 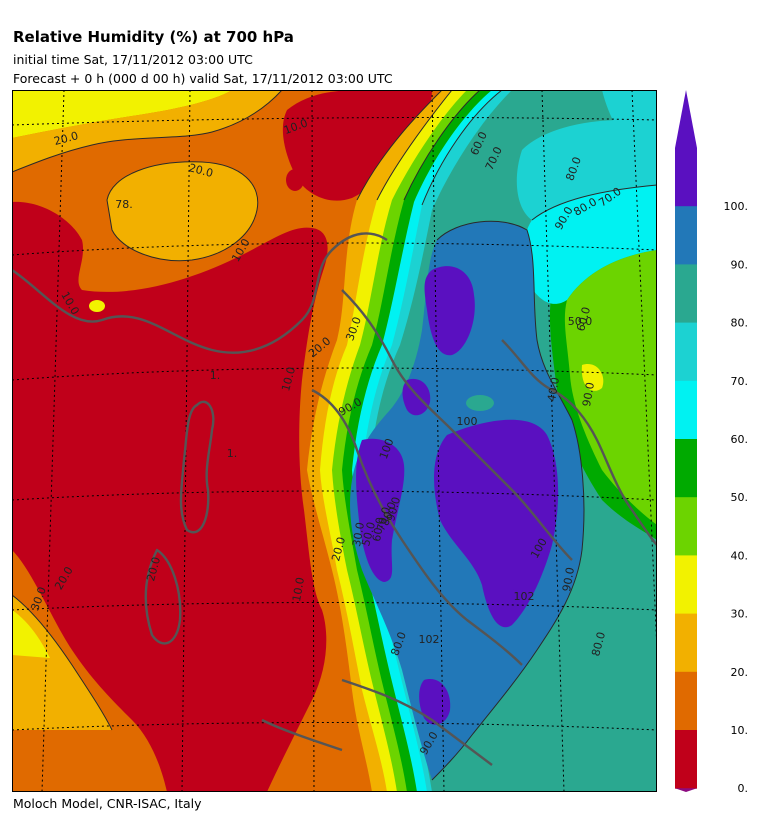 I want to click on model-credit: Moloch Model, CNR-ISAC, Italy, so click(x=107, y=803).